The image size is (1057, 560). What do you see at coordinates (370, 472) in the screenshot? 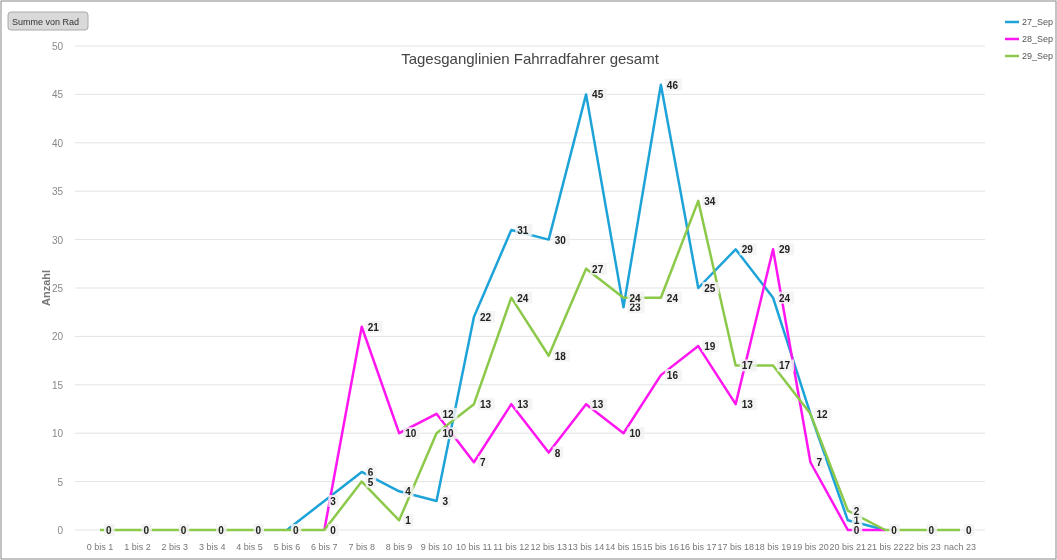
I see `data-label: 6` at bounding box center [370, 472].